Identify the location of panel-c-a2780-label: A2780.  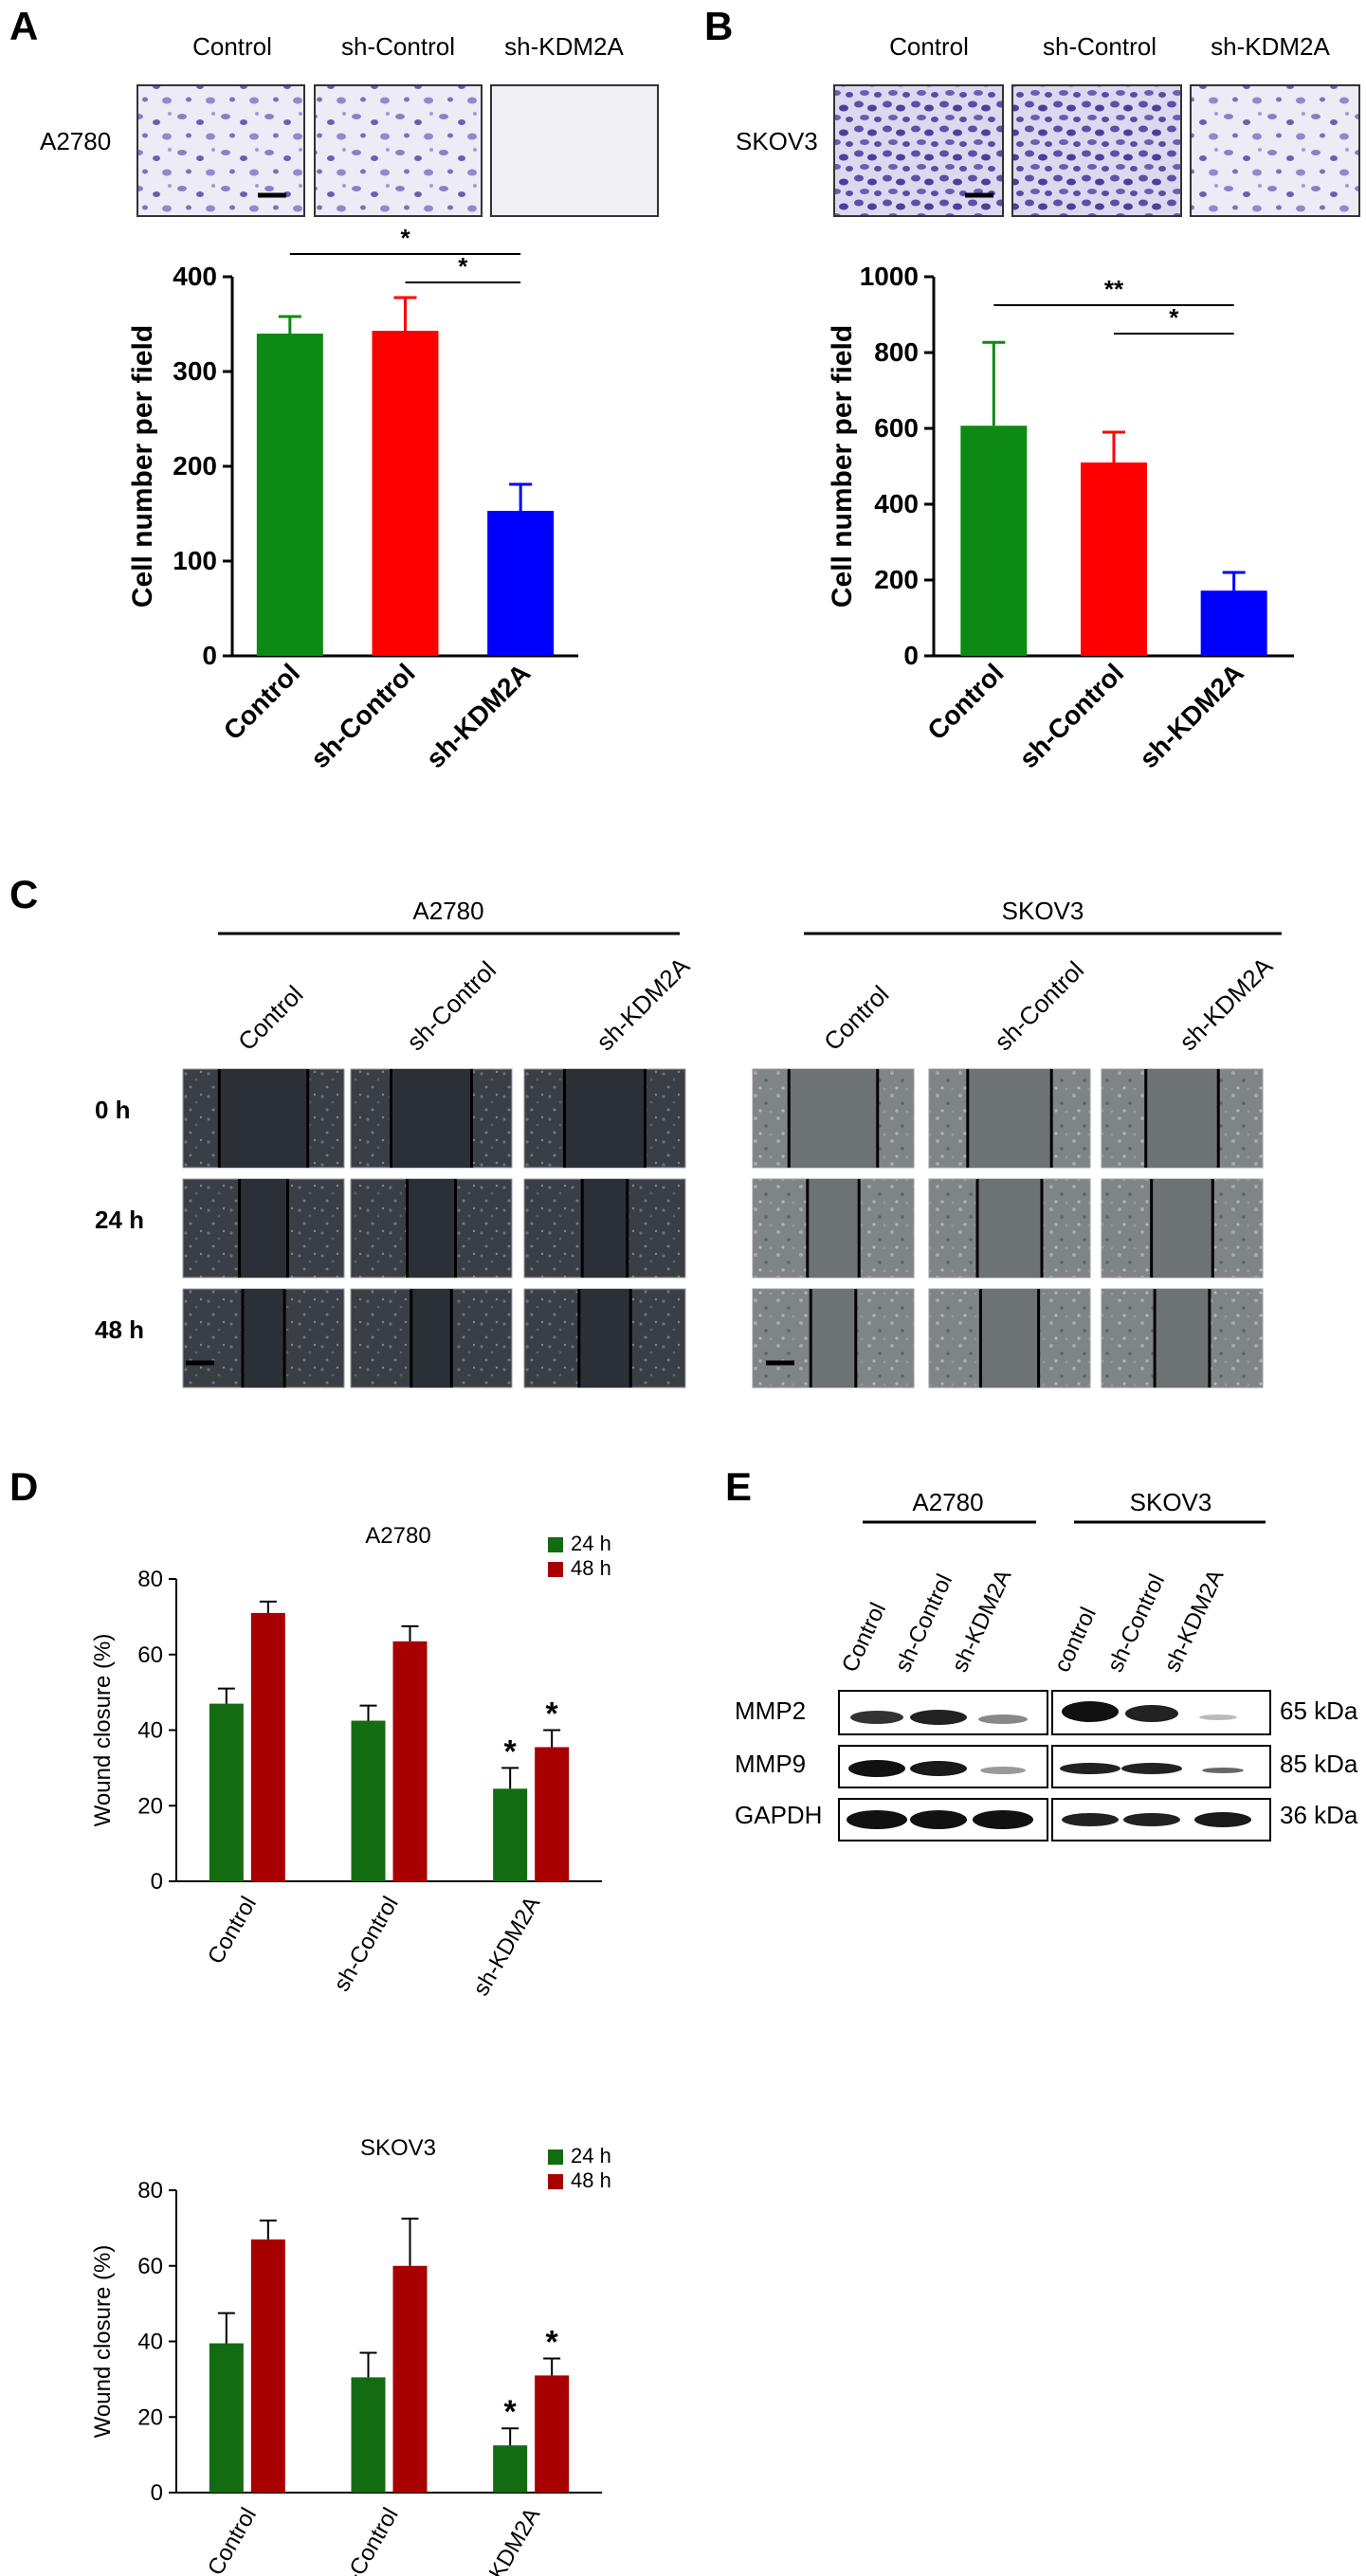
(448, 911).